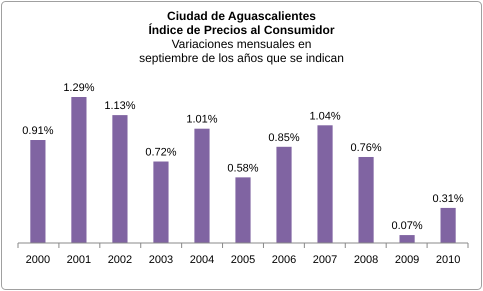 This screenshot has width=483, height=291. I want to click on x-tick-label: 2005, so click(243, 260).